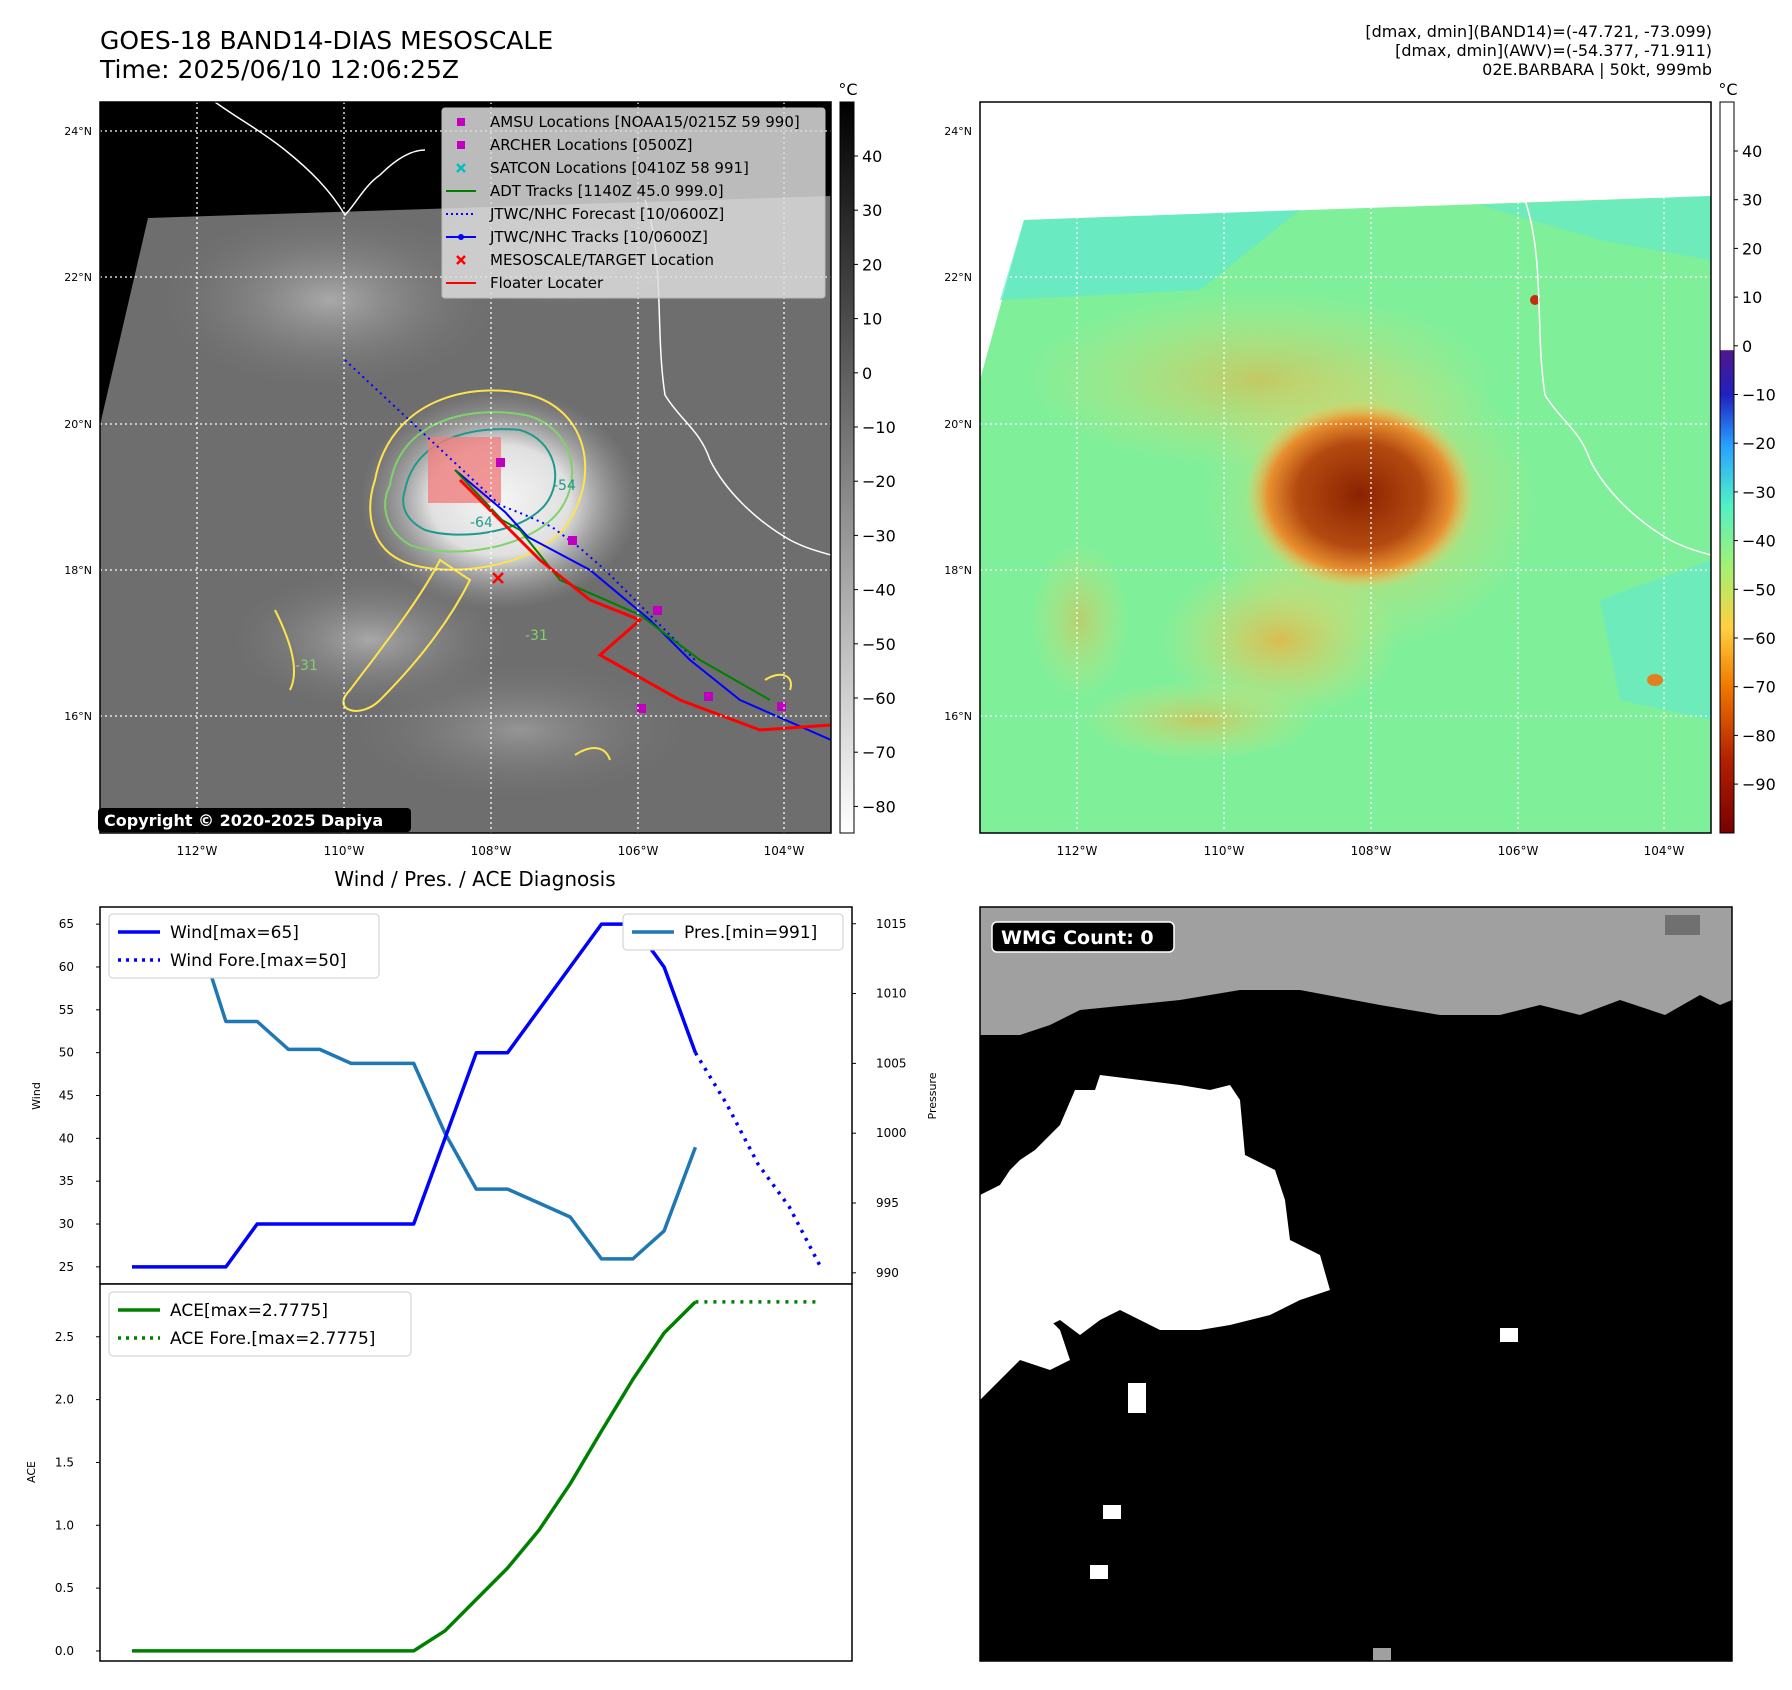  Describe the element at coordinates (879, 698) in the screenshot. I see `ir-colorbar-tick-label: −60` at that location.